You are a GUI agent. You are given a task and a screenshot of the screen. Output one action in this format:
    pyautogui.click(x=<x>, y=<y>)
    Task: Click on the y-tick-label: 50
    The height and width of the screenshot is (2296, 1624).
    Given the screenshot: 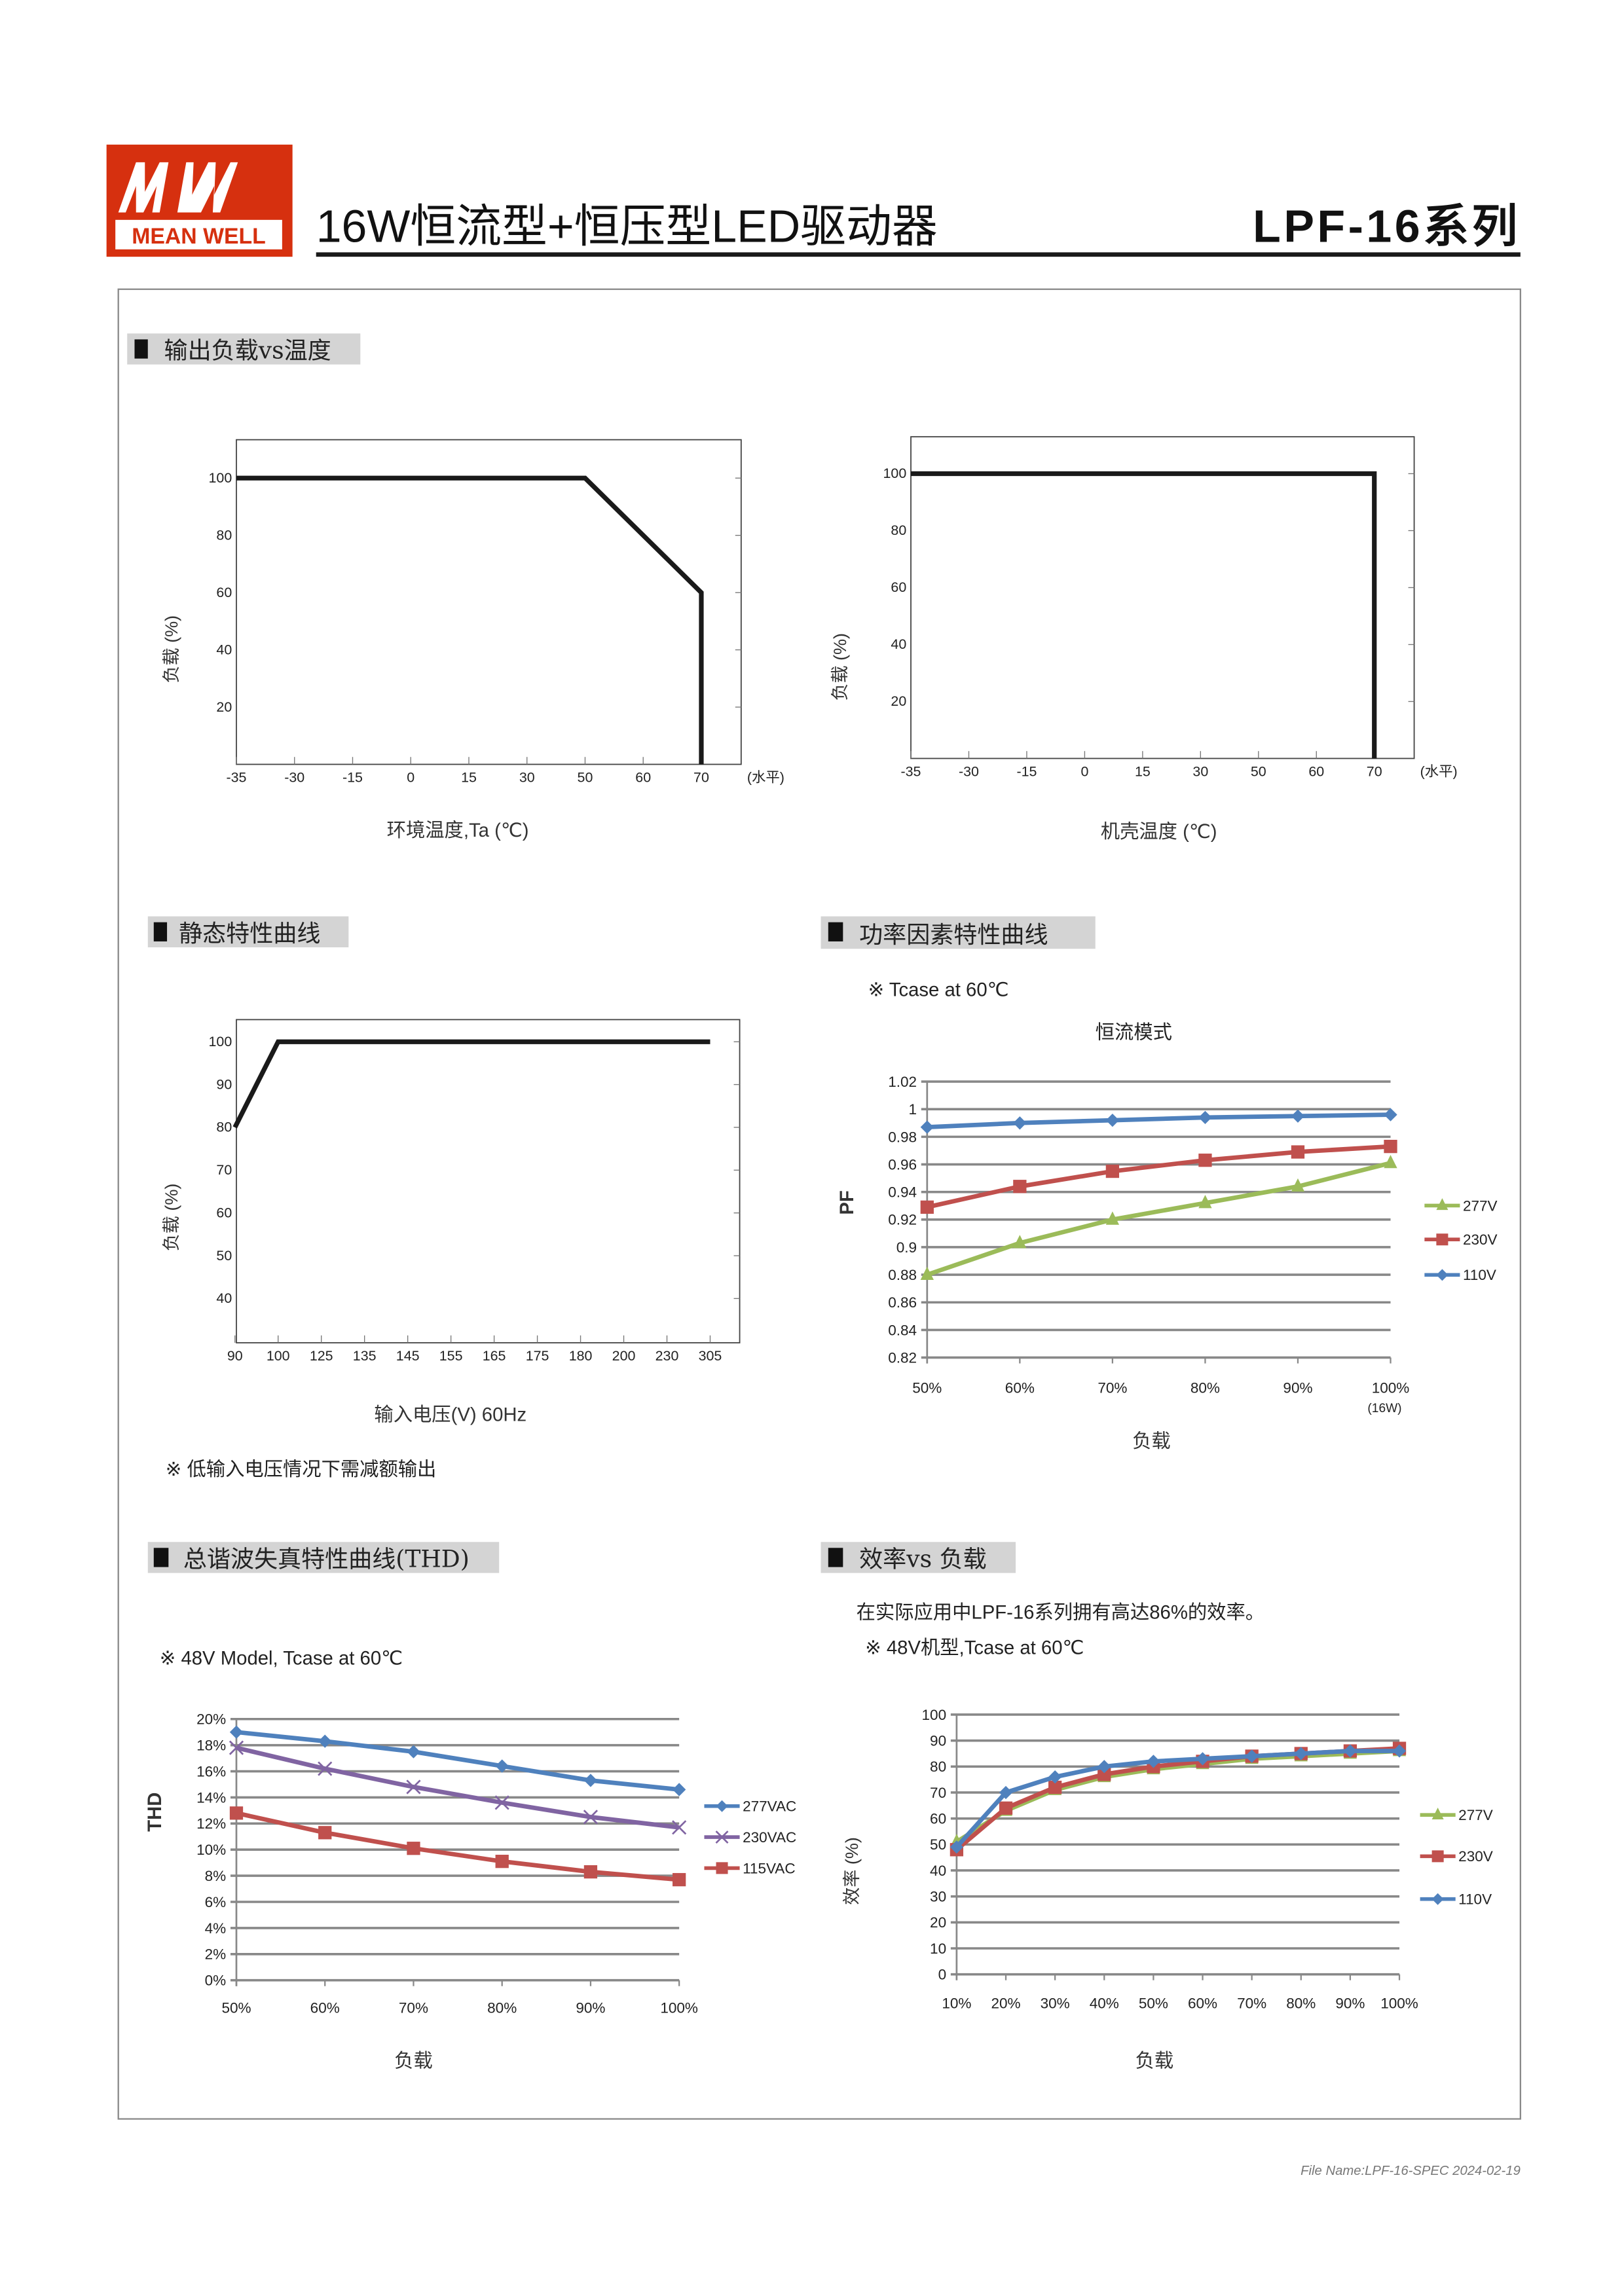 What is the action you would take?
    pyautogui.click(x=224, y=1256)
    